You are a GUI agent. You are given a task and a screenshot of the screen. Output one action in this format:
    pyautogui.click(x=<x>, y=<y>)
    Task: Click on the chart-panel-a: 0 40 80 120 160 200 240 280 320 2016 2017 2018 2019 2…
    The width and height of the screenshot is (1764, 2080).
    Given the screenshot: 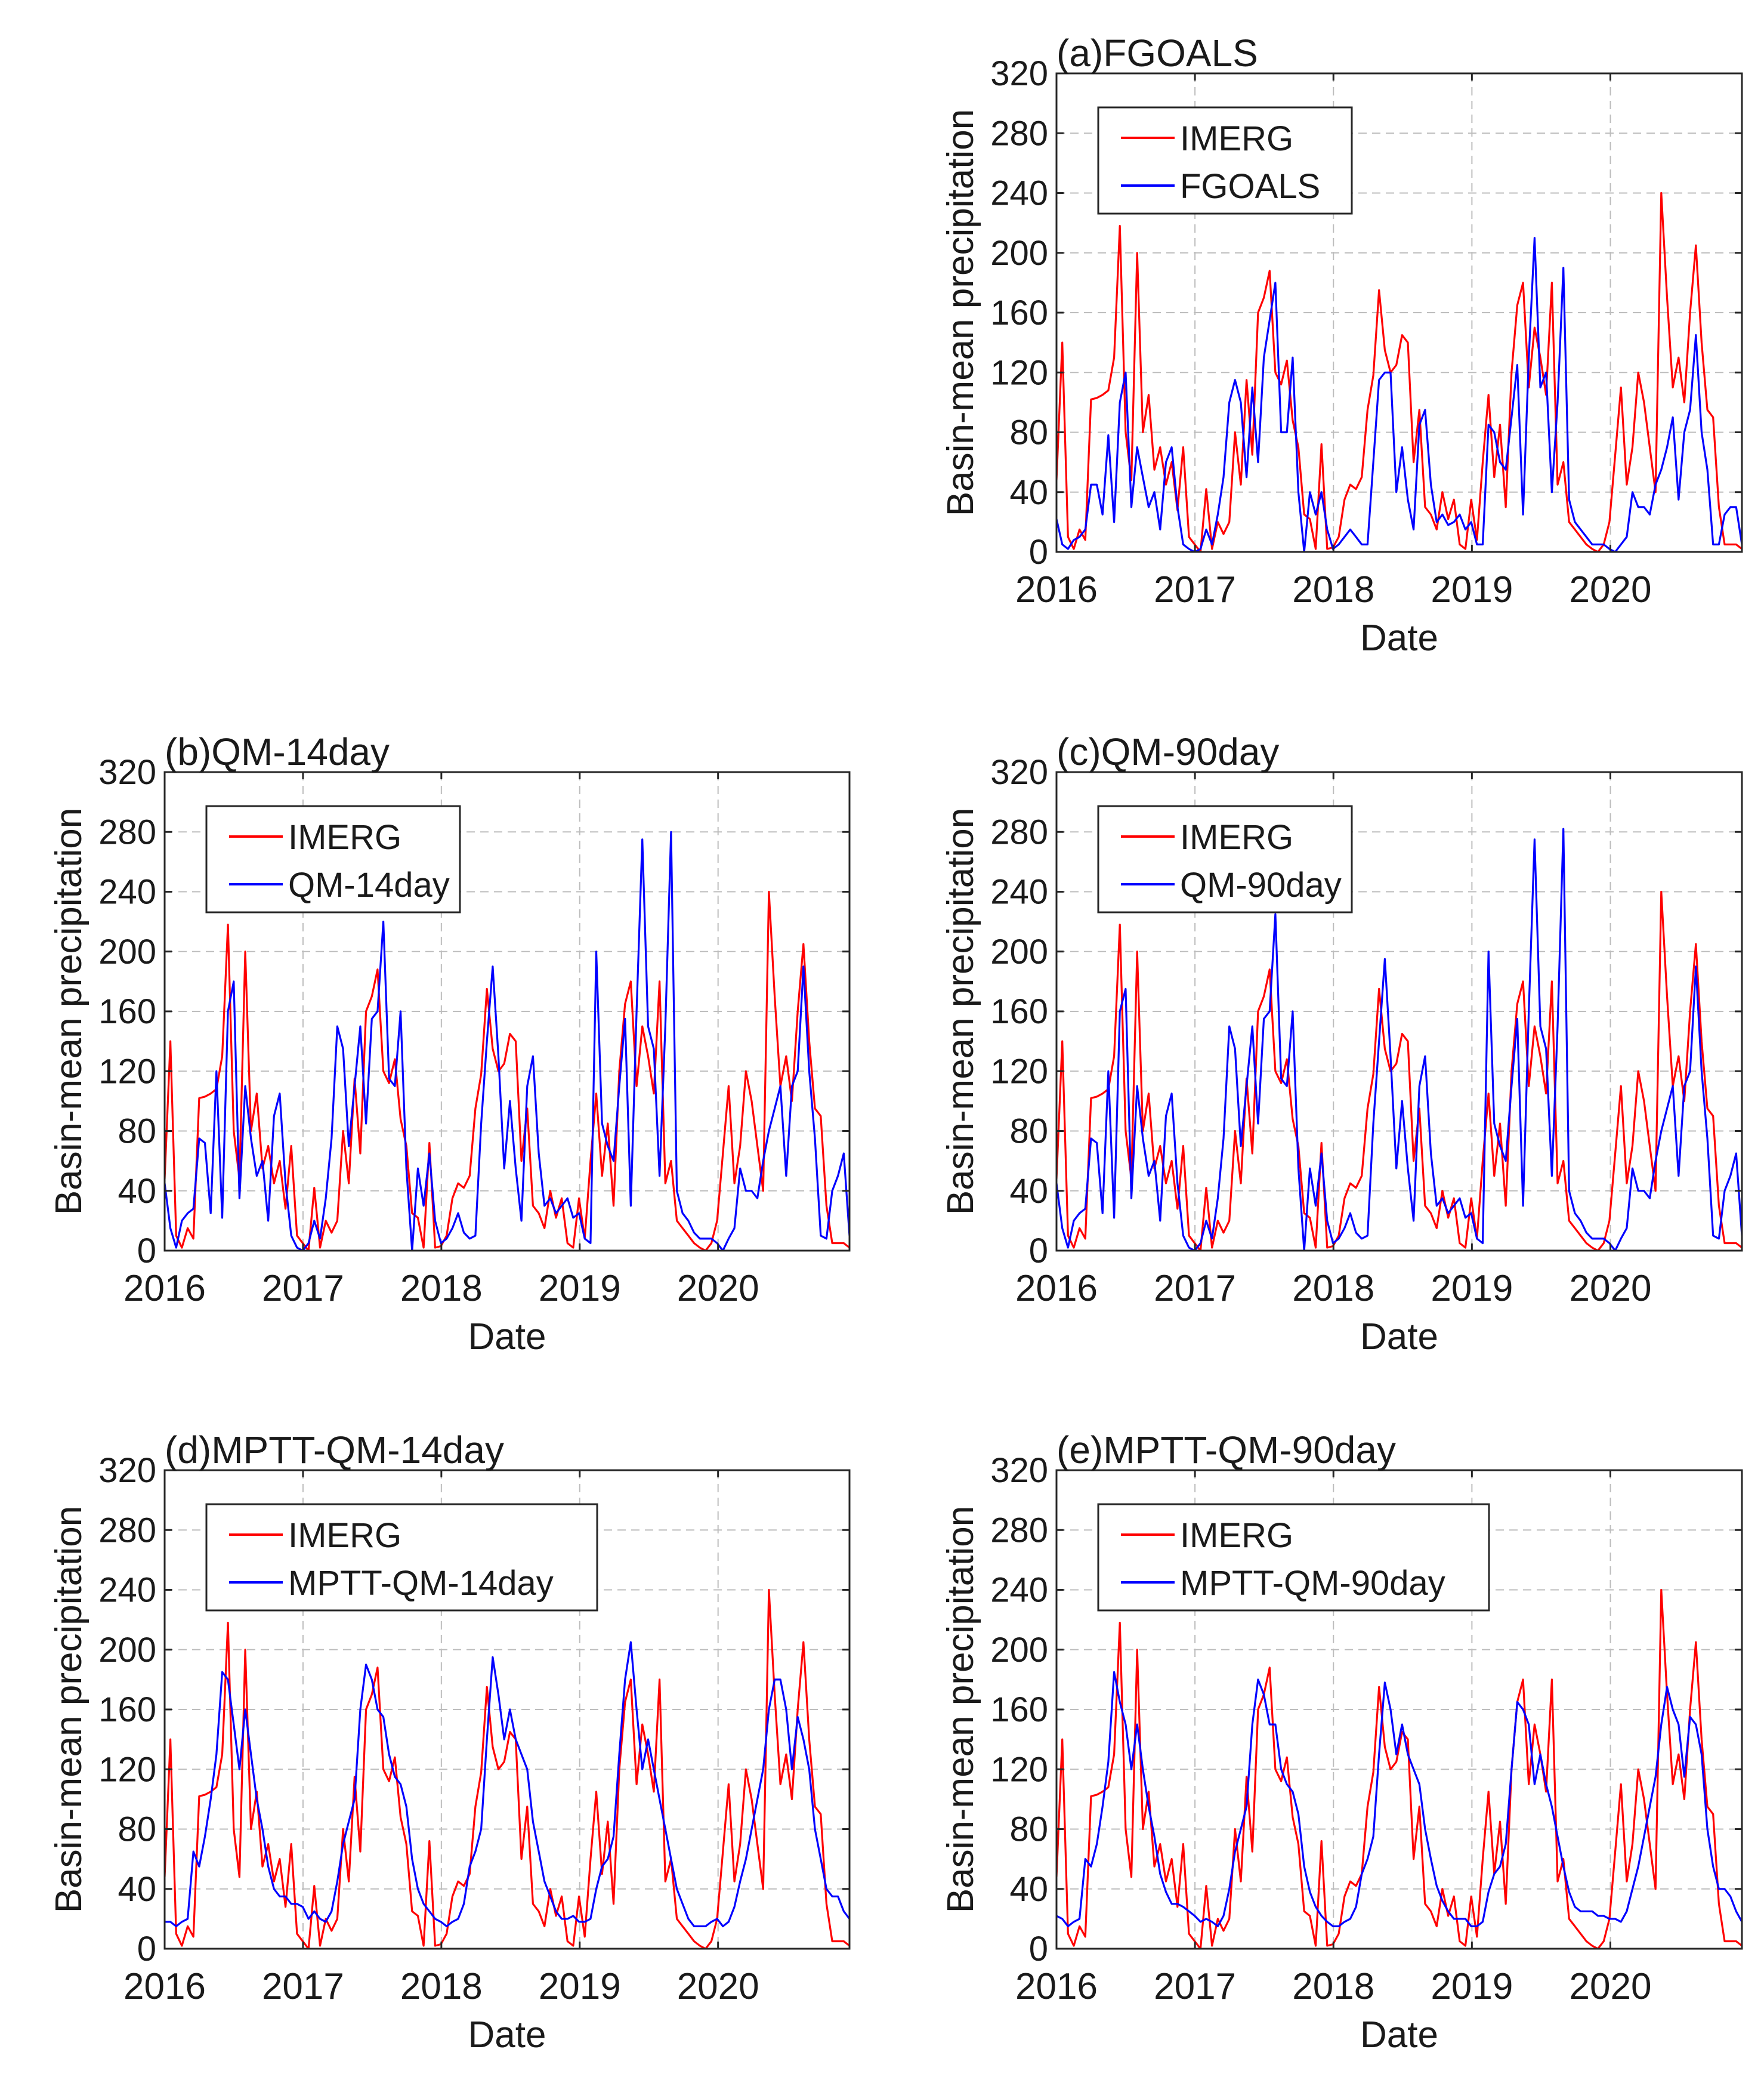 What is the action you would take?
    pyautogui.click(x=1342, y=346)
    